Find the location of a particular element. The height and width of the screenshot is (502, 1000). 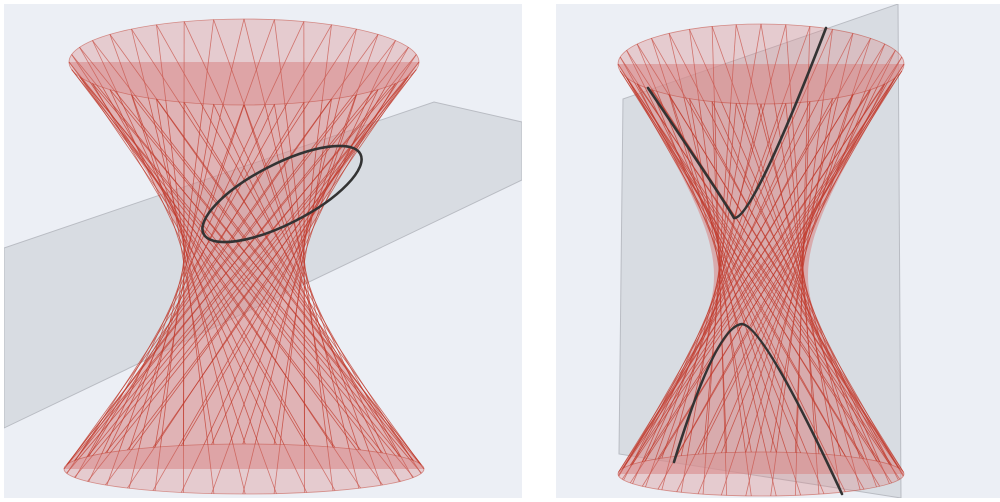

ellipse-section-curve is located at coordinates (282, 194).